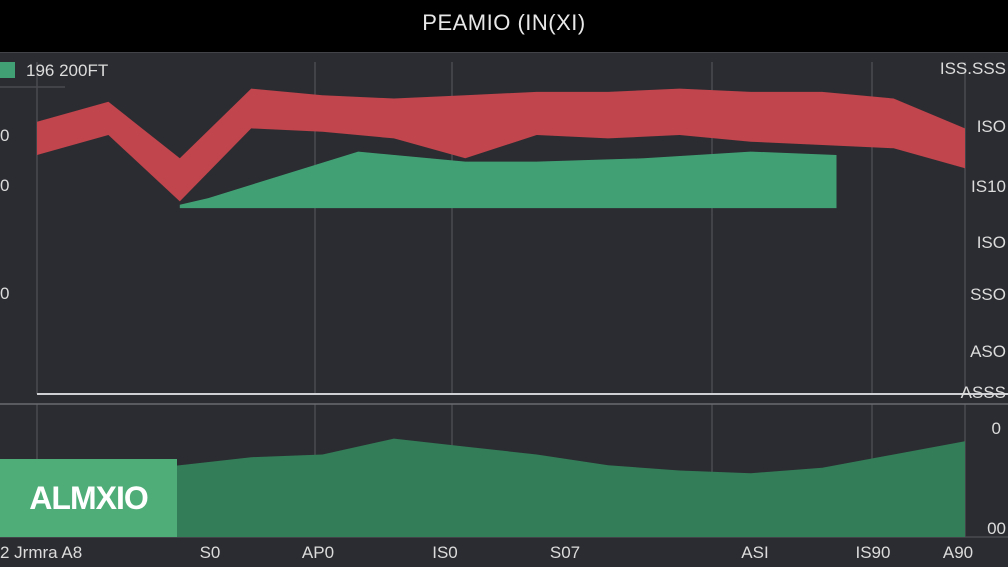  I want to click on right-tick-label-3: ISO, so click(991, 242).